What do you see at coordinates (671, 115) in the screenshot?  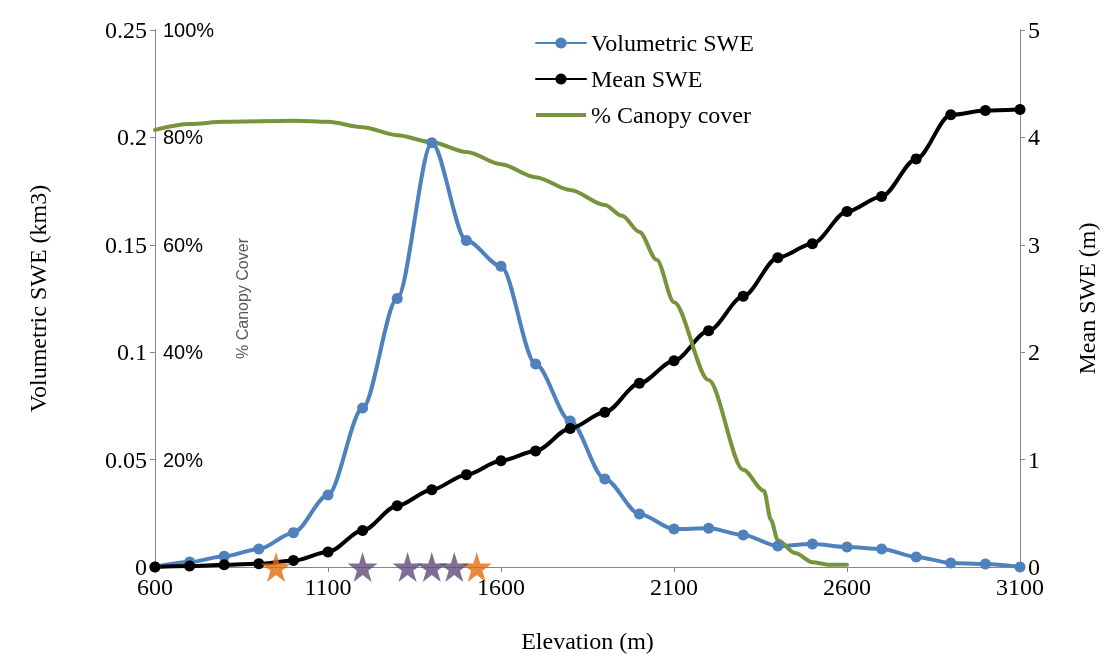 I see `legend-label: % Canopy cover` at bounding box center [671, 115].